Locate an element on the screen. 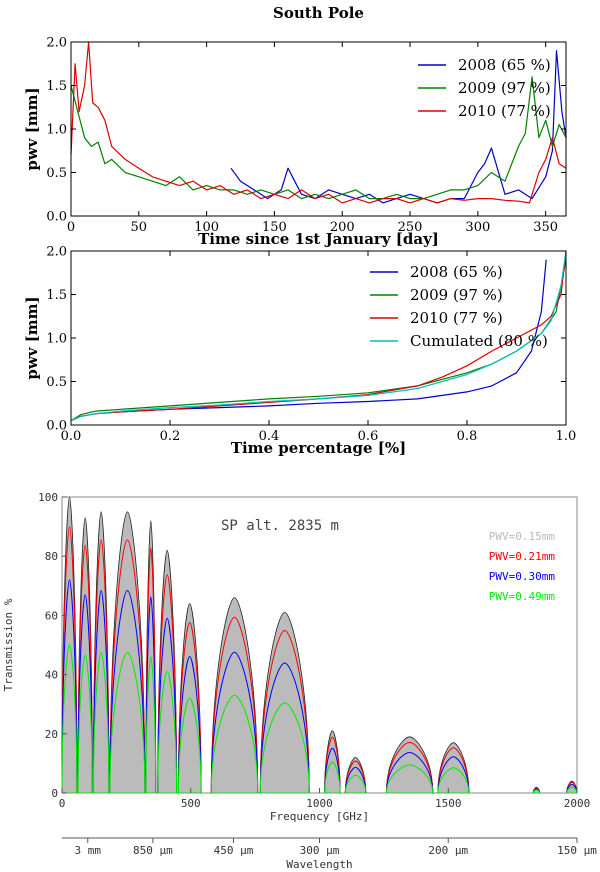 The image size is (600, 872). legend-label-3: Cumulated (80 %) is located at coordinates (479, 341).